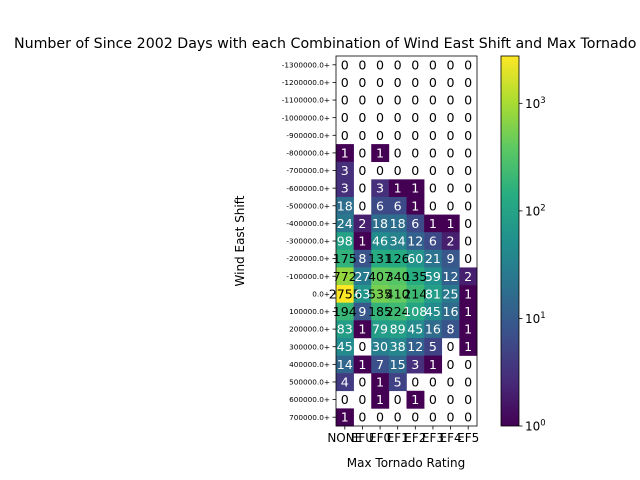 The width and height of the screenshot is (640, 480). What do you see at coordinates (345, 311) in the screenshot?
I see `cell-value-label: 194` at bounding box center [345, 311].